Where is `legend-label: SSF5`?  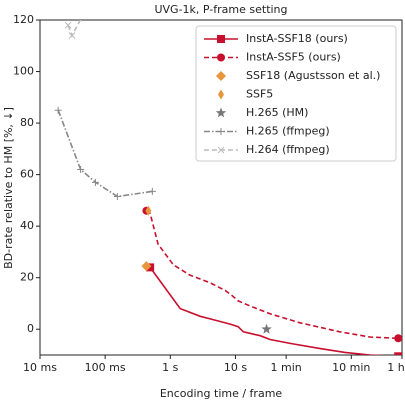
legend-label: SSF5 is located at coordinates (259, 94).